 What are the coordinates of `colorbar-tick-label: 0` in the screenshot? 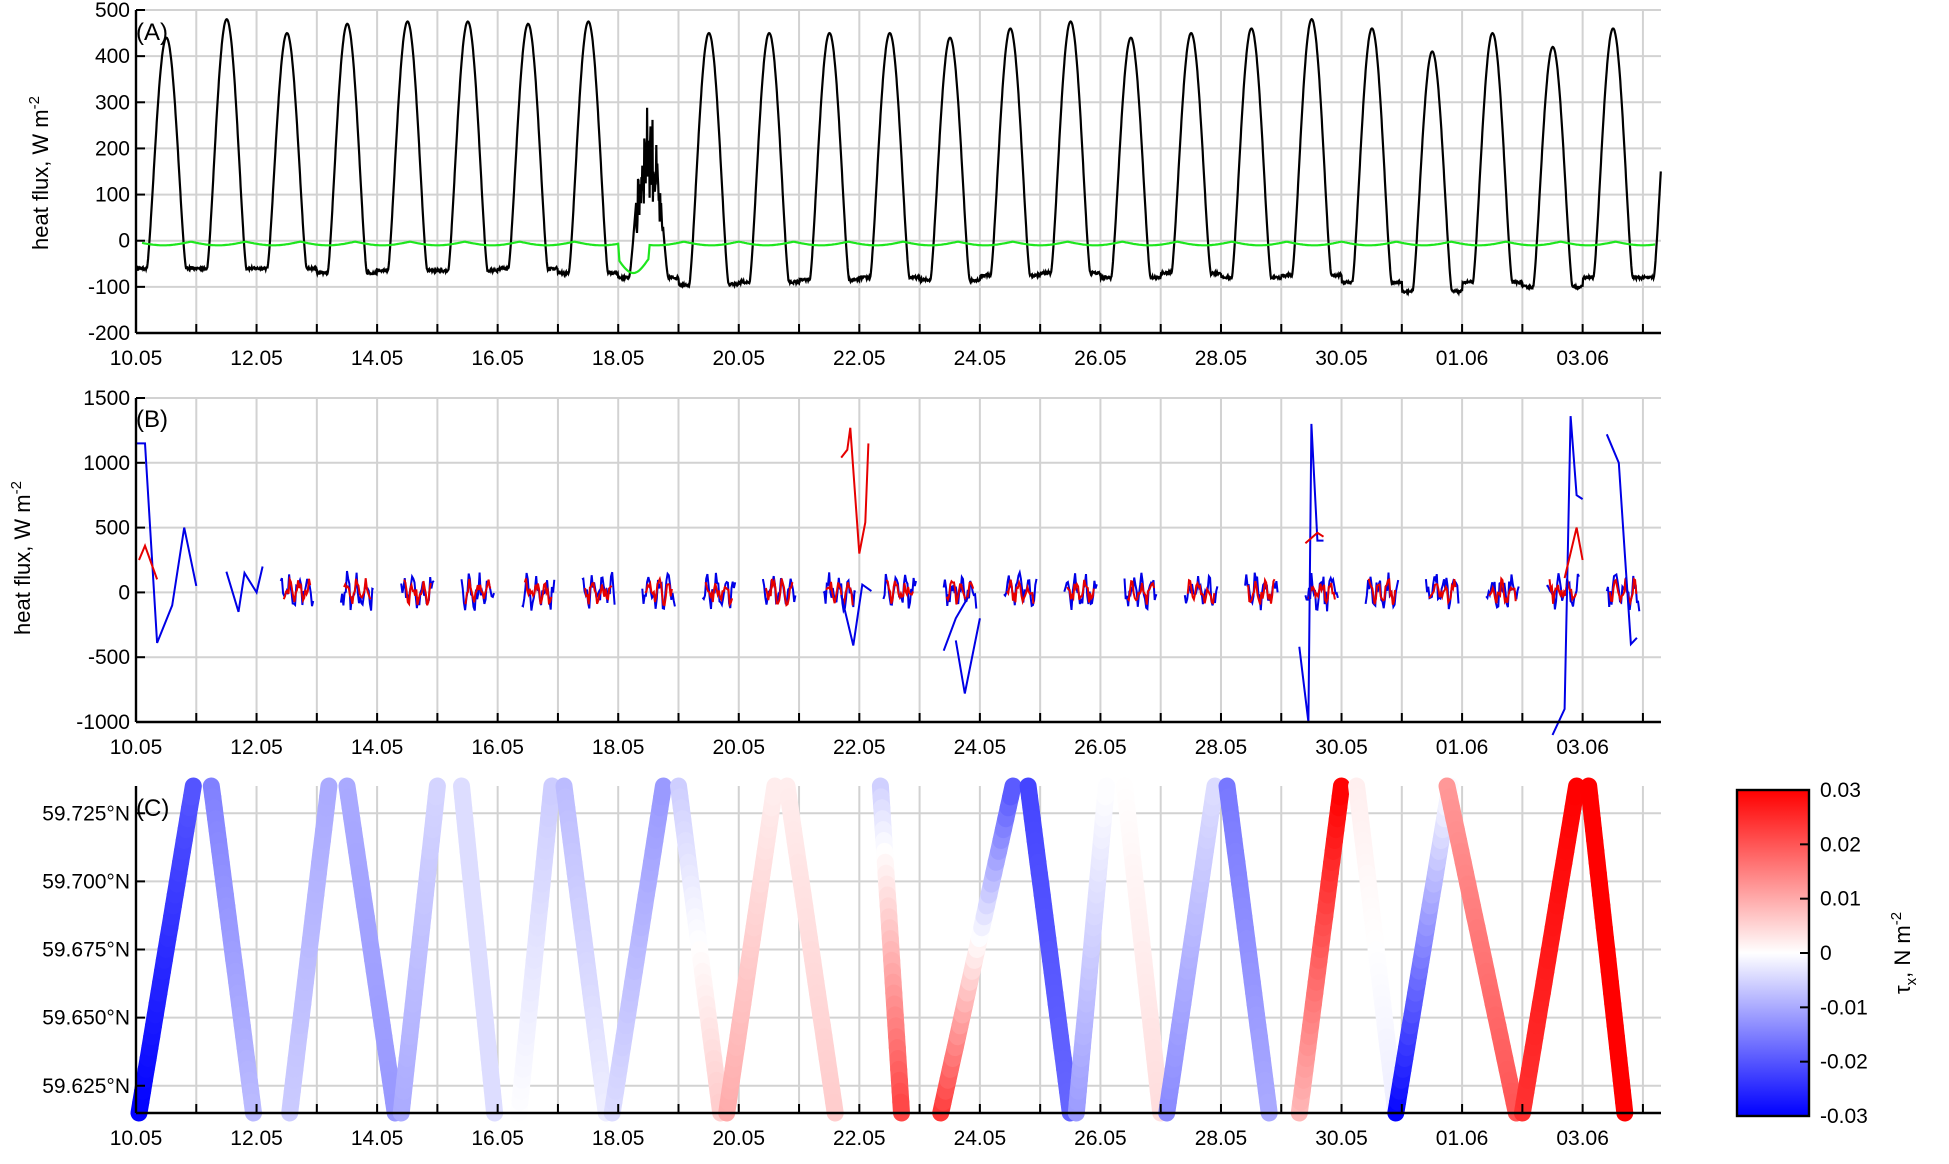 It's located at (1826, 953).